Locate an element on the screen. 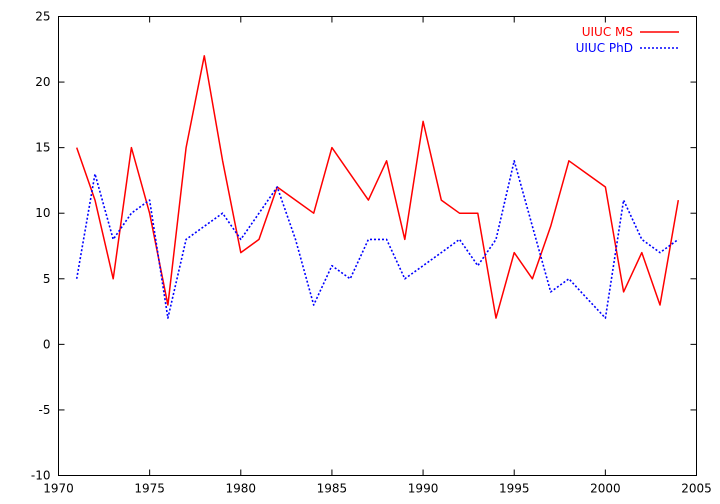 The image size is (720, 504). legend-label: UIUC PhD is located at coordinates (604, 48).